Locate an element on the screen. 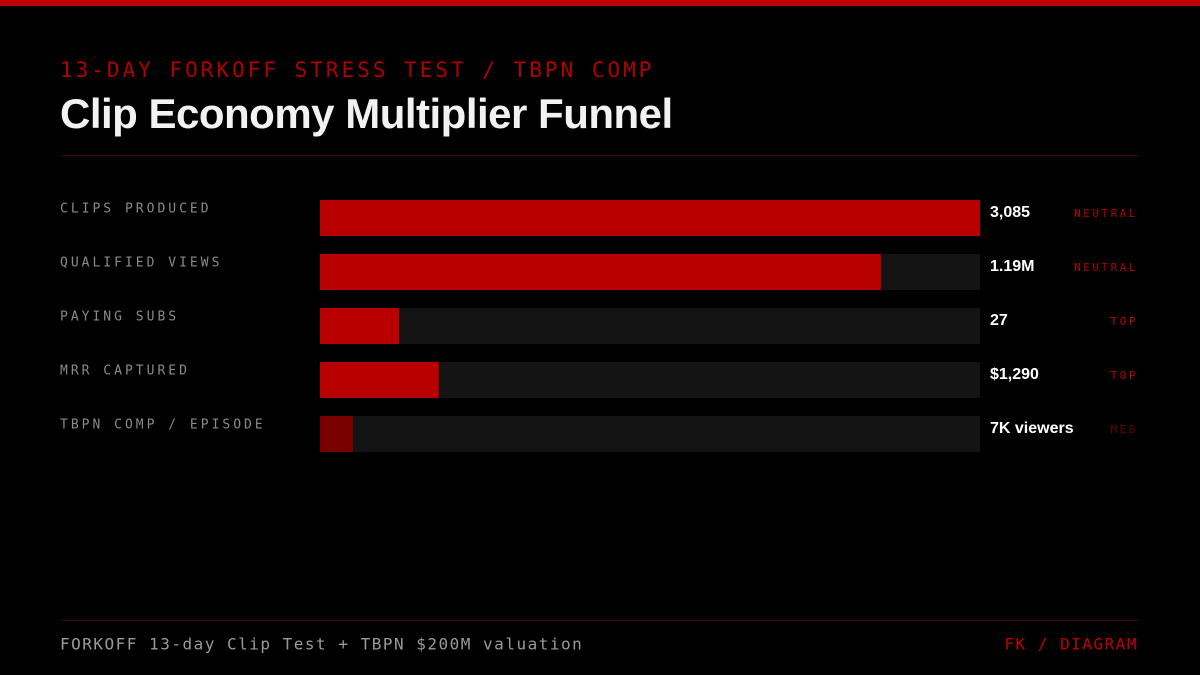 This screenshot has height=675, width=1200. kicker: 13-DAY FORKOFF STRESS TEST / TBPN COMP is located at coordinates (357, 70).